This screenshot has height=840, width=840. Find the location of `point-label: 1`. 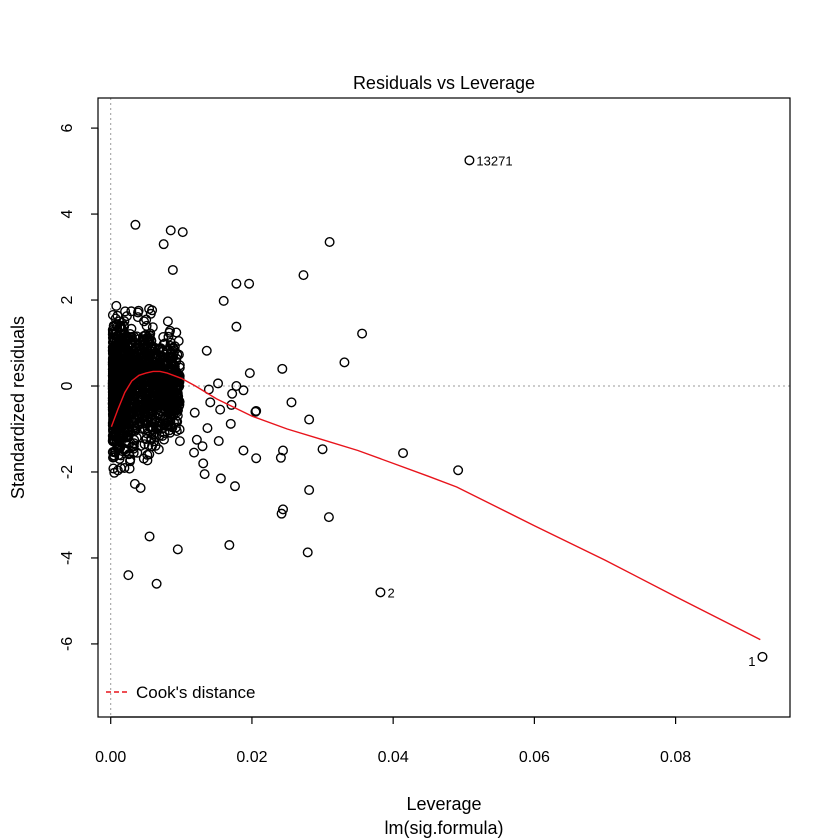

point-label: 1 is located at coordinates (751, 661).